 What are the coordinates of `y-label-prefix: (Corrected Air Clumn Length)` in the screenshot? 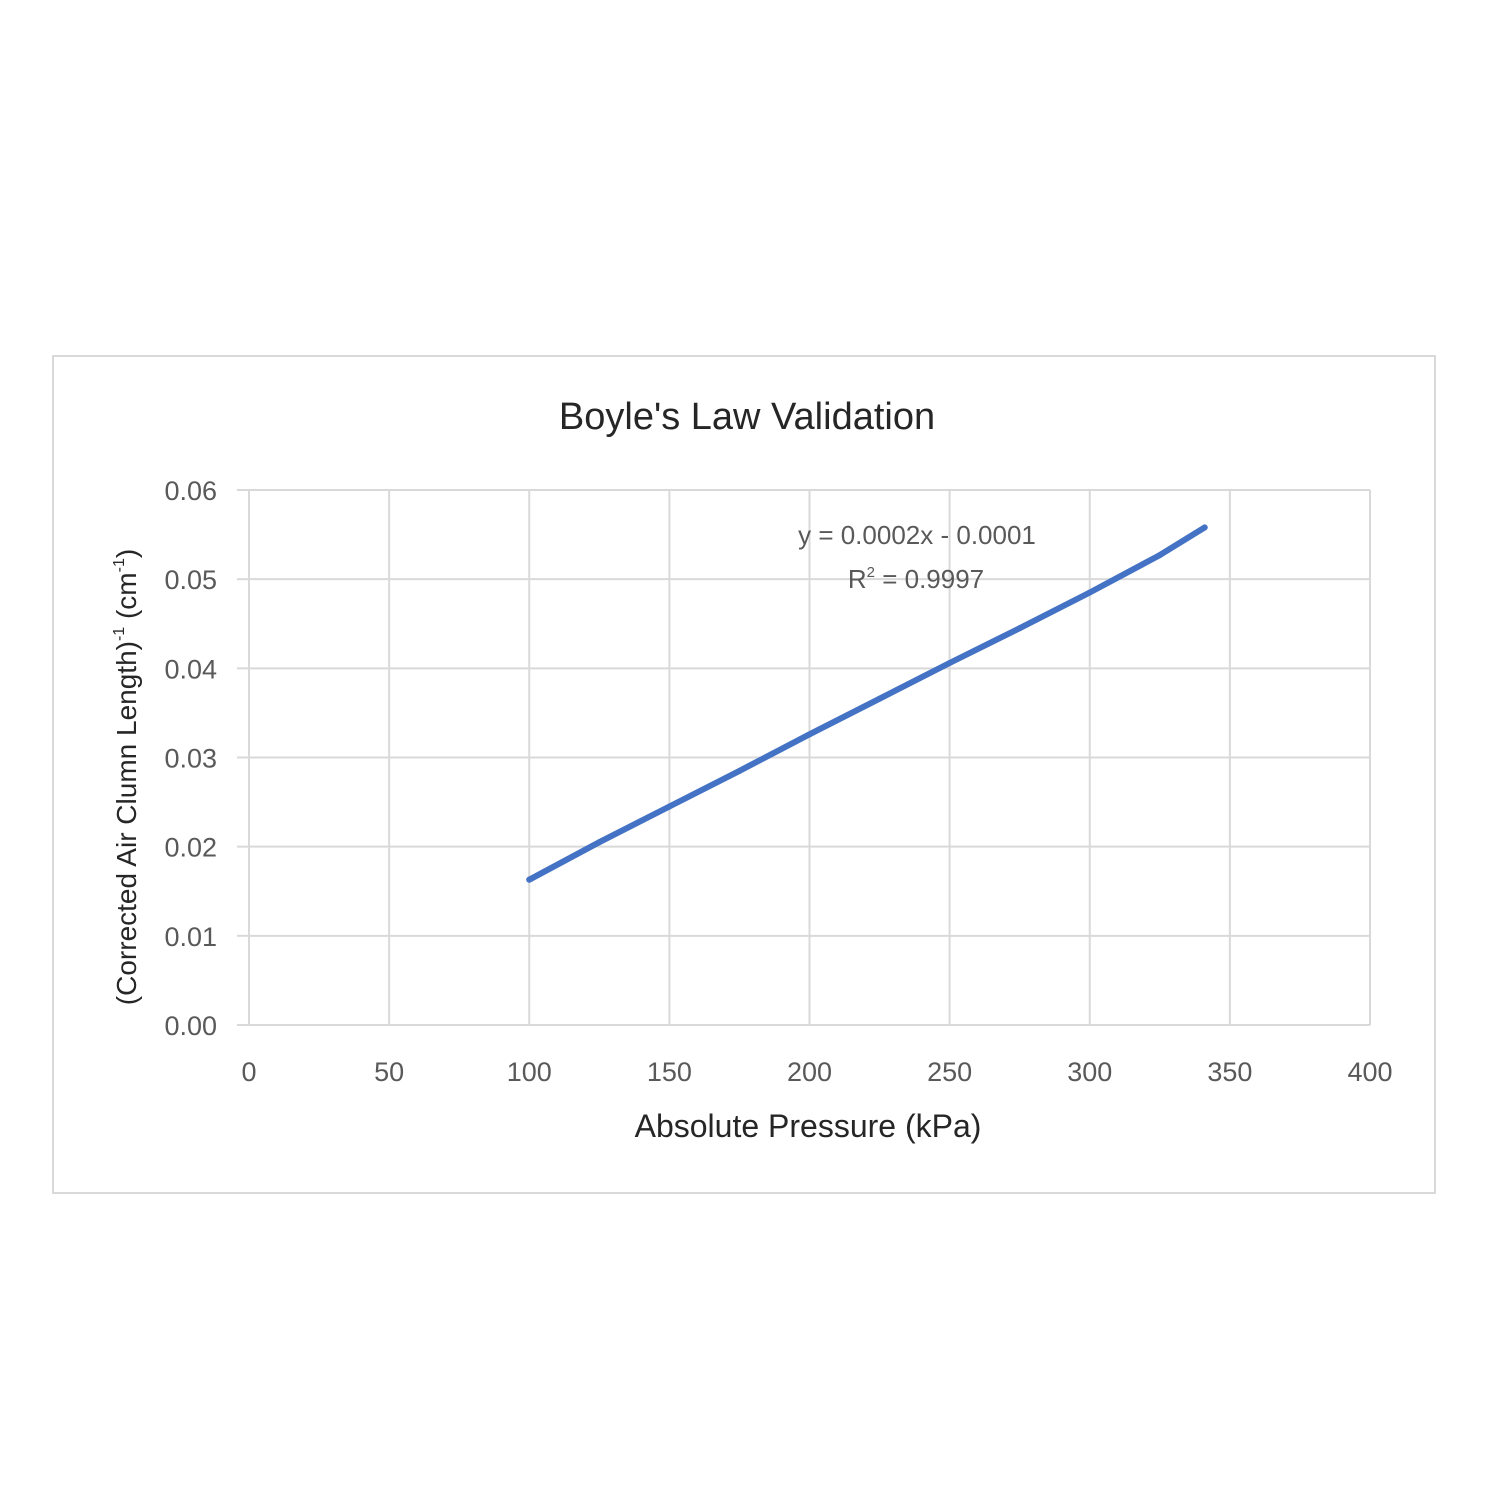 It's located at (126, 823).